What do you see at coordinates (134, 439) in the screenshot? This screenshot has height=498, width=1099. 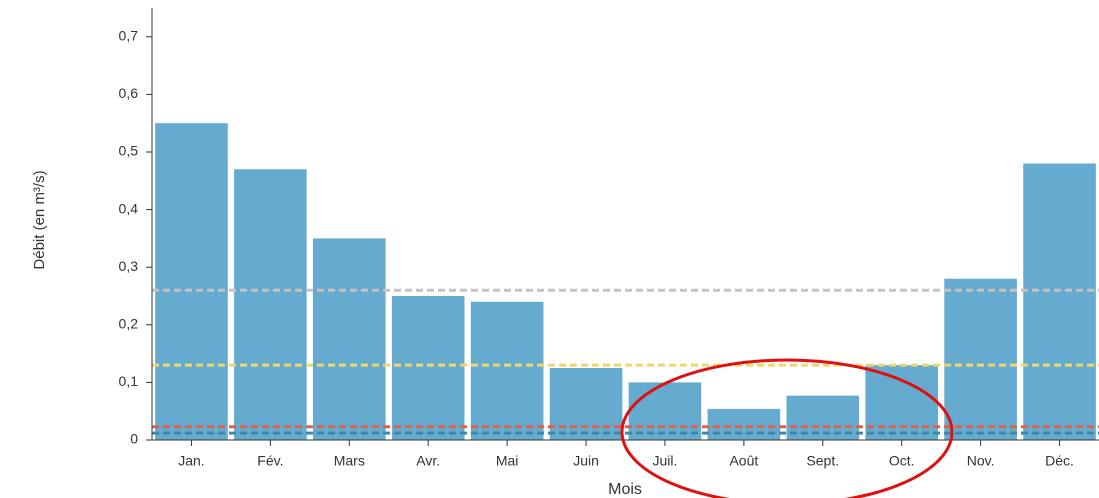 I see `y-tick-label: 0` at bounding box center [134, 439].